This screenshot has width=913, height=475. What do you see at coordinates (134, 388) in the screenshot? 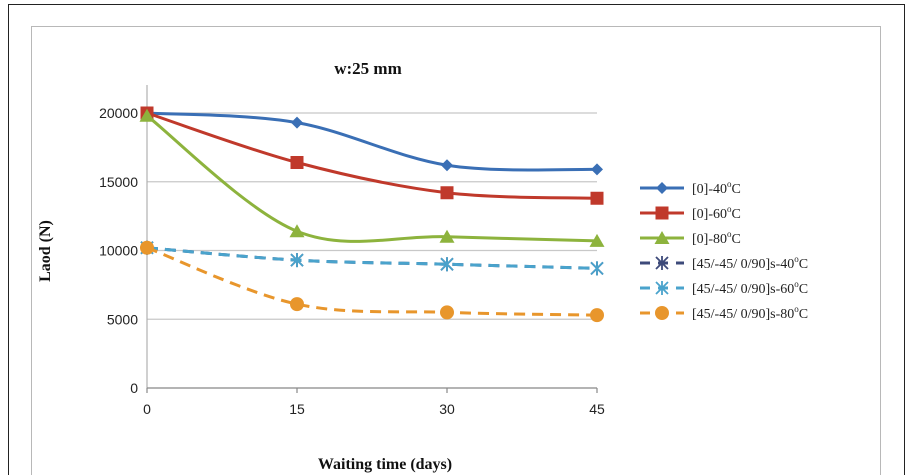
I see `y-tick-label: 0` at bounding box center [134, 388].